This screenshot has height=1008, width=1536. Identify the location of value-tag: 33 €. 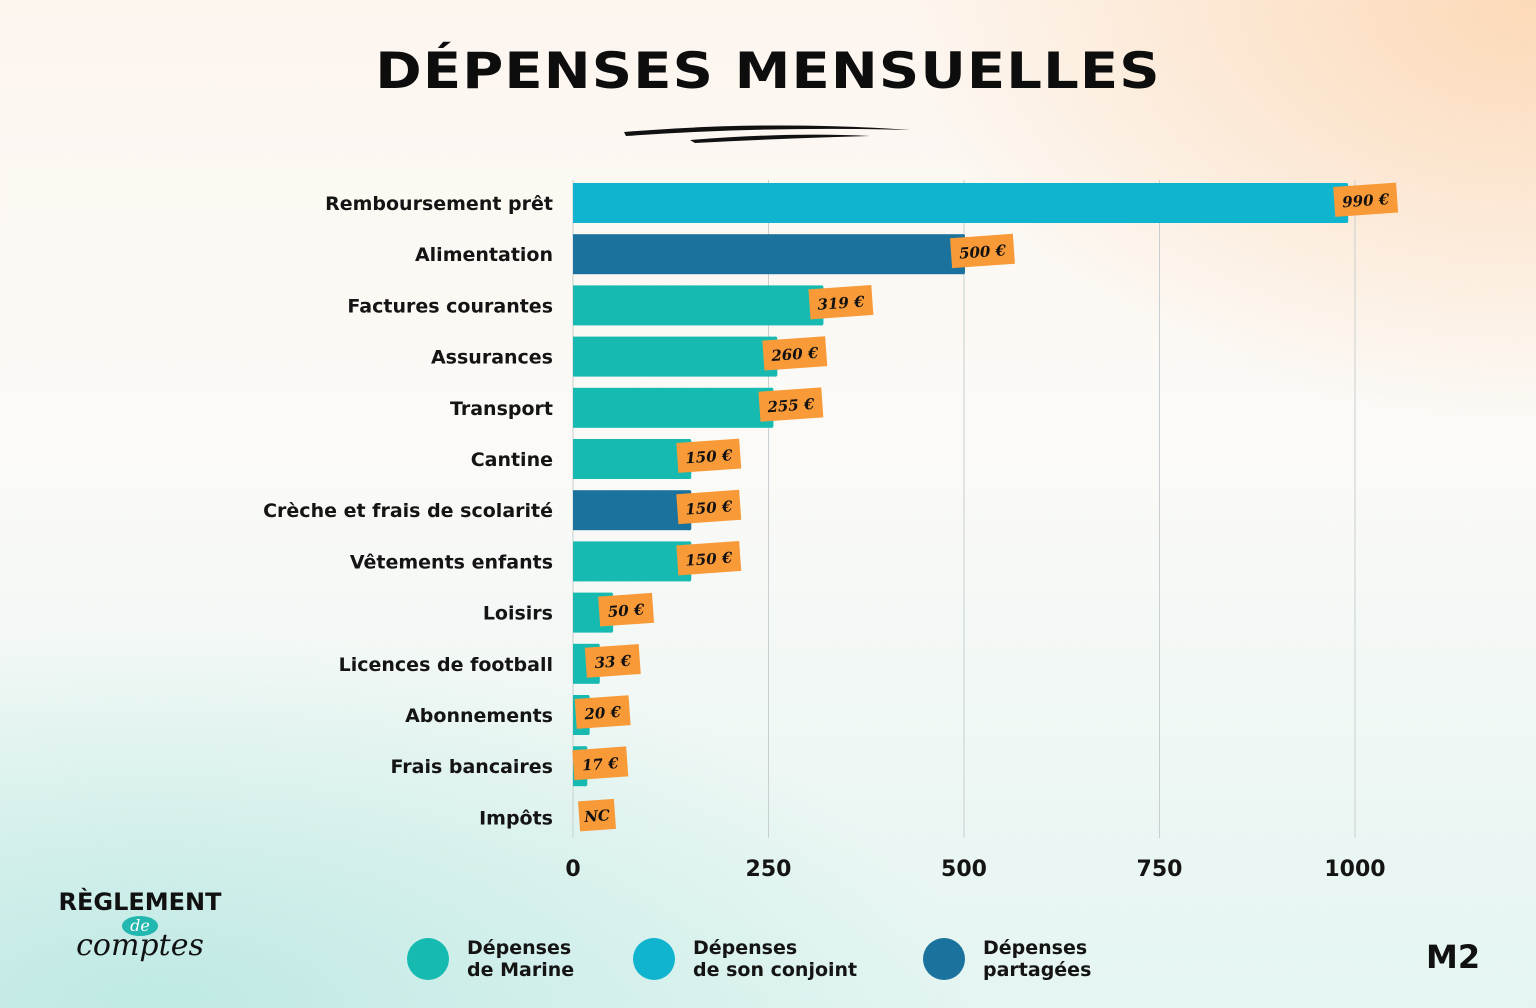
(612, 661).